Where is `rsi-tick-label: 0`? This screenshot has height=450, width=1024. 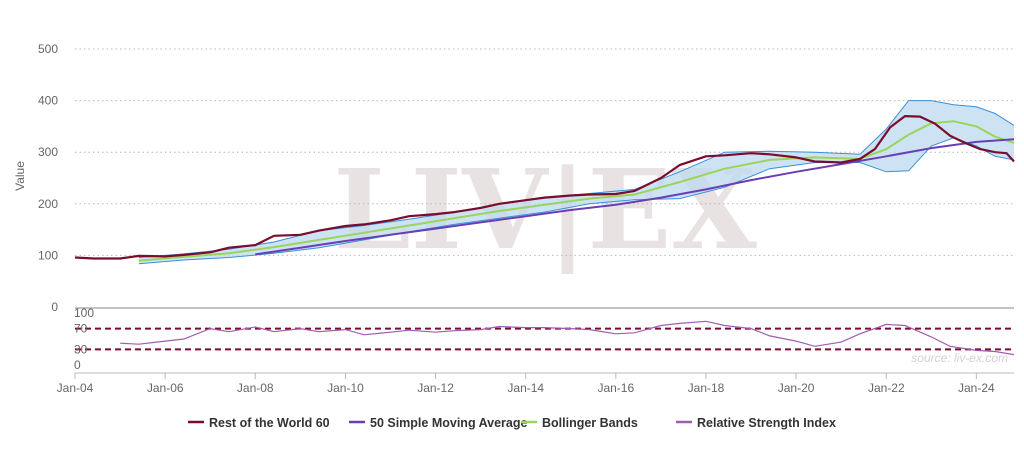 rsi-tick-label: 0 is located at coordinates (77, 365).